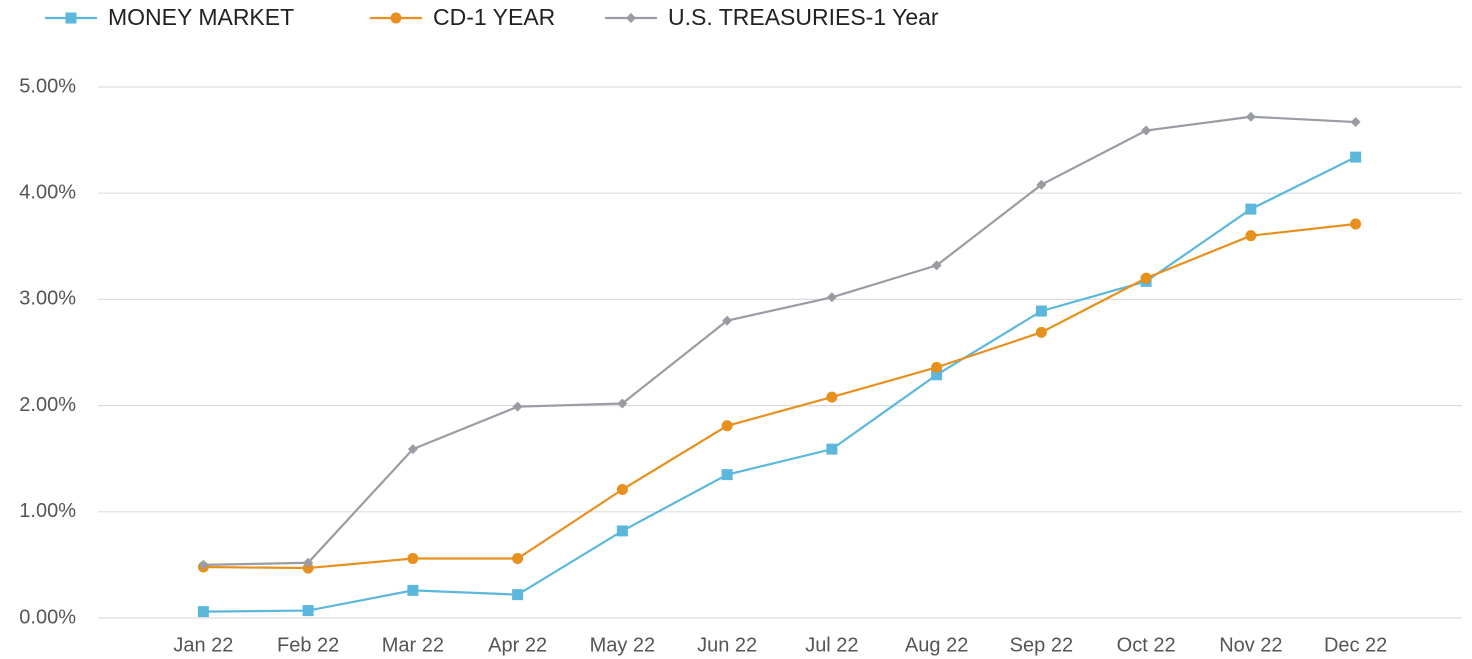 The image size is (1472, 659). I want to click on y-tick-label: 1.00%, so click(47, 511).